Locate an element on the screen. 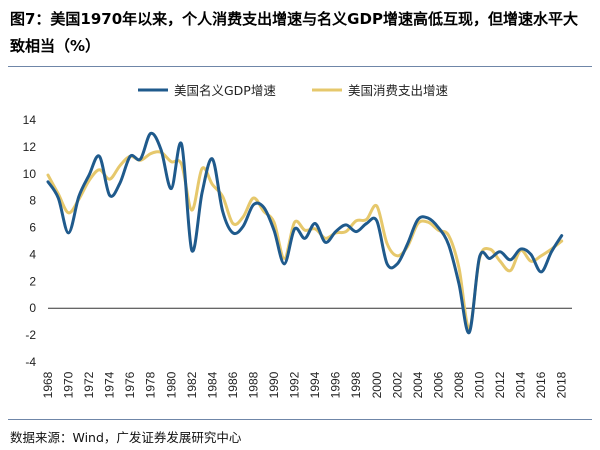 Image resolution: width=600 pixels, height=450 pixels. x-tick-label: 2002 is located at coordinates (397, 384).